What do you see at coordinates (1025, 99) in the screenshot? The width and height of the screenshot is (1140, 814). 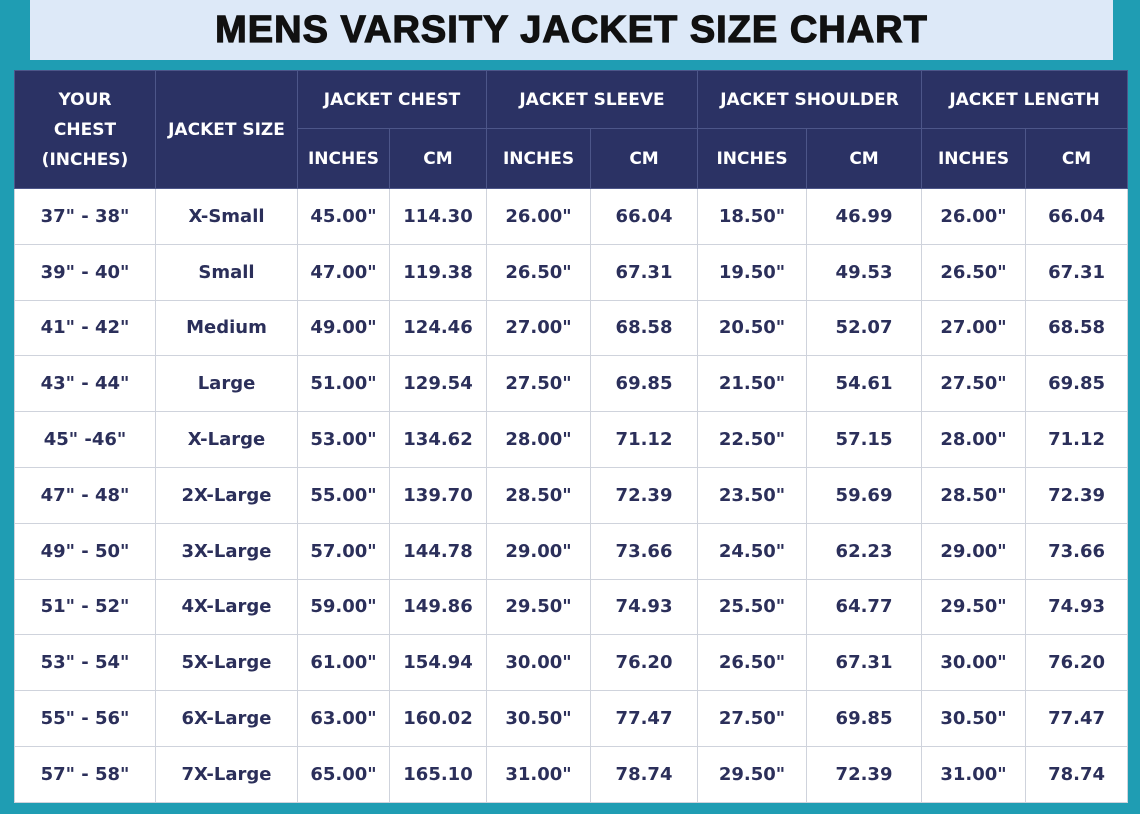 I see `group-header: JACKET LENGTH` at bounding box center [1025, 99].